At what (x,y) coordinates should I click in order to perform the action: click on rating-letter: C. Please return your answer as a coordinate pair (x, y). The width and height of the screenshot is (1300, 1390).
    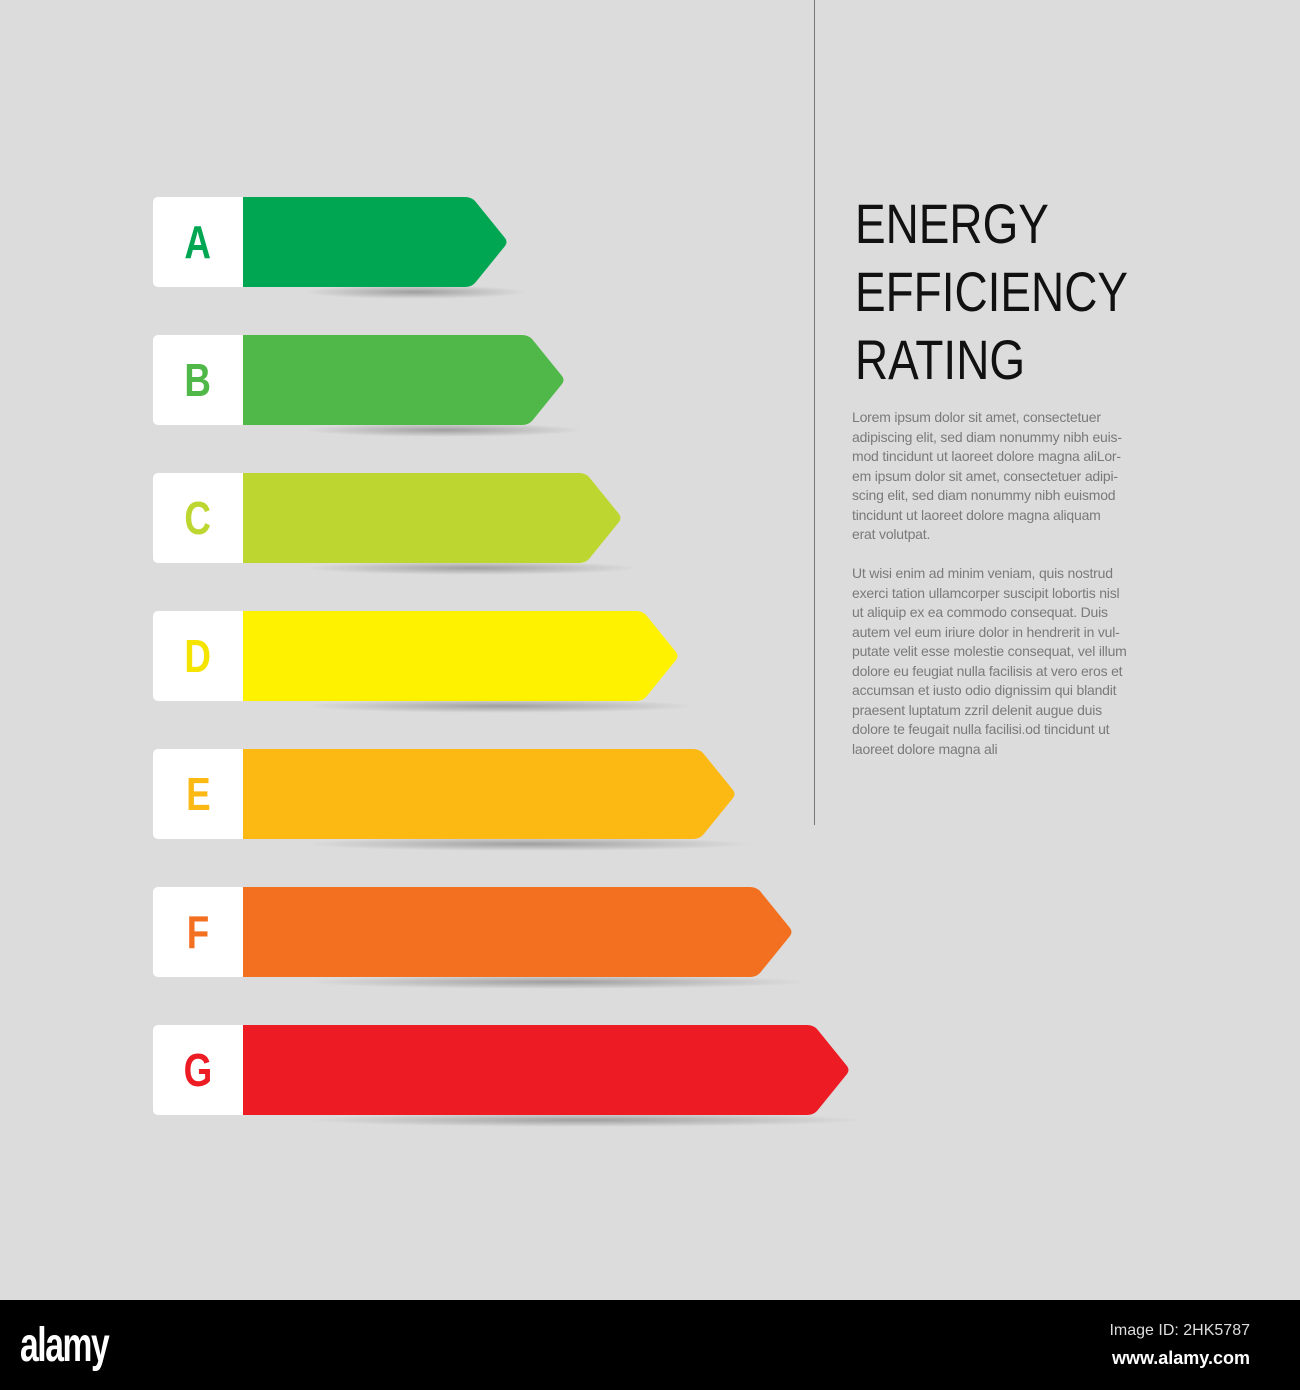
    Looking at the image, I should click on (198, 518).